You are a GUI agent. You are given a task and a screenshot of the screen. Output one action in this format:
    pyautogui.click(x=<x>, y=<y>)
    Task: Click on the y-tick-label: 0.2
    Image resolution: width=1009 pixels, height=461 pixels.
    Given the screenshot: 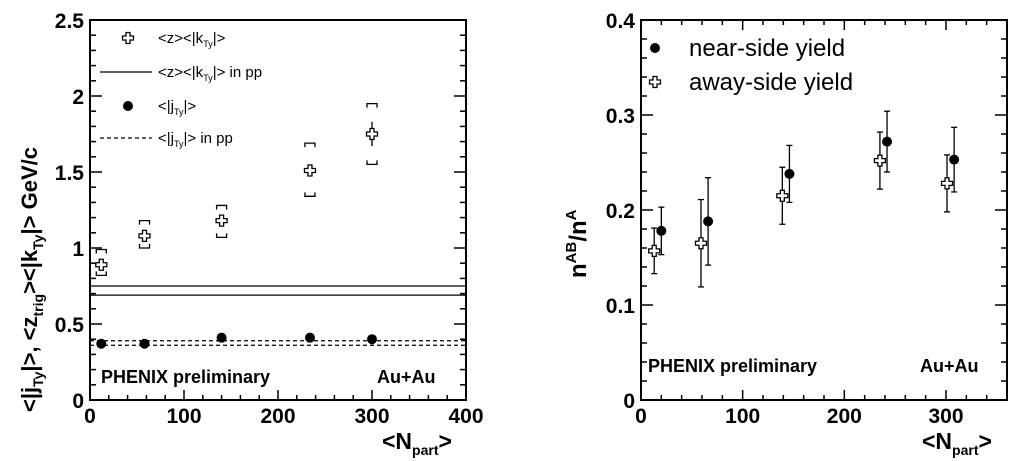 What is the action you would take?
    pyautogui.click(x=620, y=211)
    